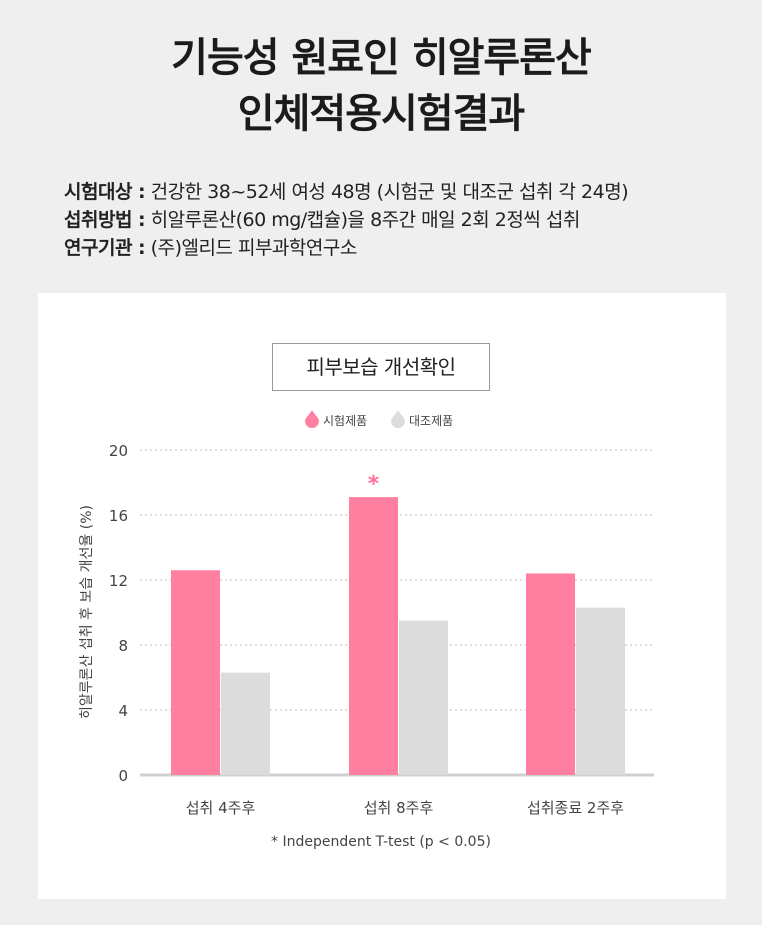 Image resolution: width=762 pixels, height=925 pixels. I want to click on y-tick-label: 20, so click(118, 451).